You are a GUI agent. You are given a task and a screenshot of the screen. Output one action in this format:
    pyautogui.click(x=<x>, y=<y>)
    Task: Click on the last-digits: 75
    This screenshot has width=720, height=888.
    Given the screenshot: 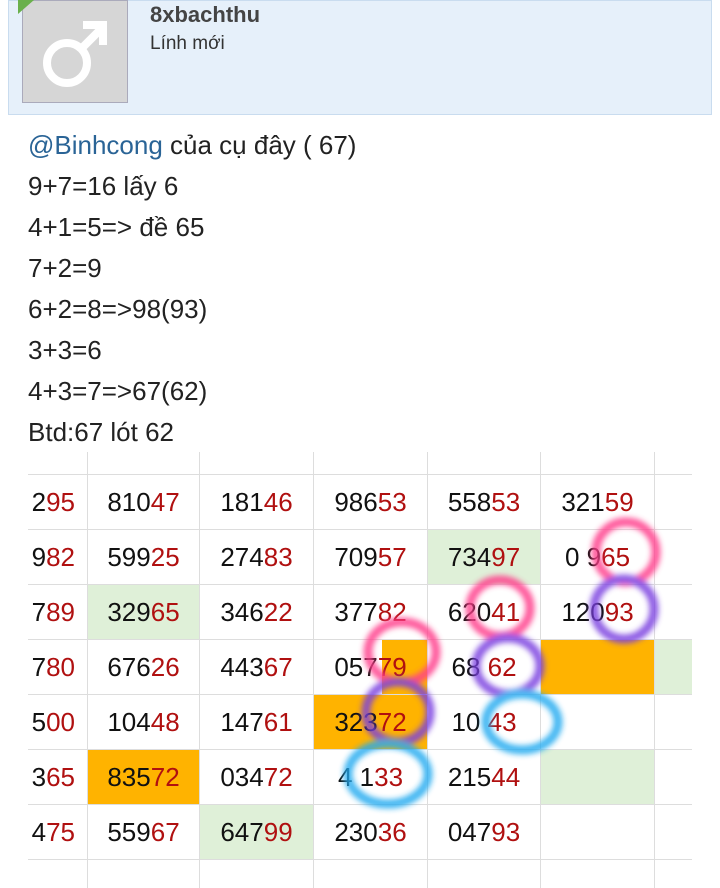 What is the action you would take?
    pyautogui.click(x=60, y=832)
    